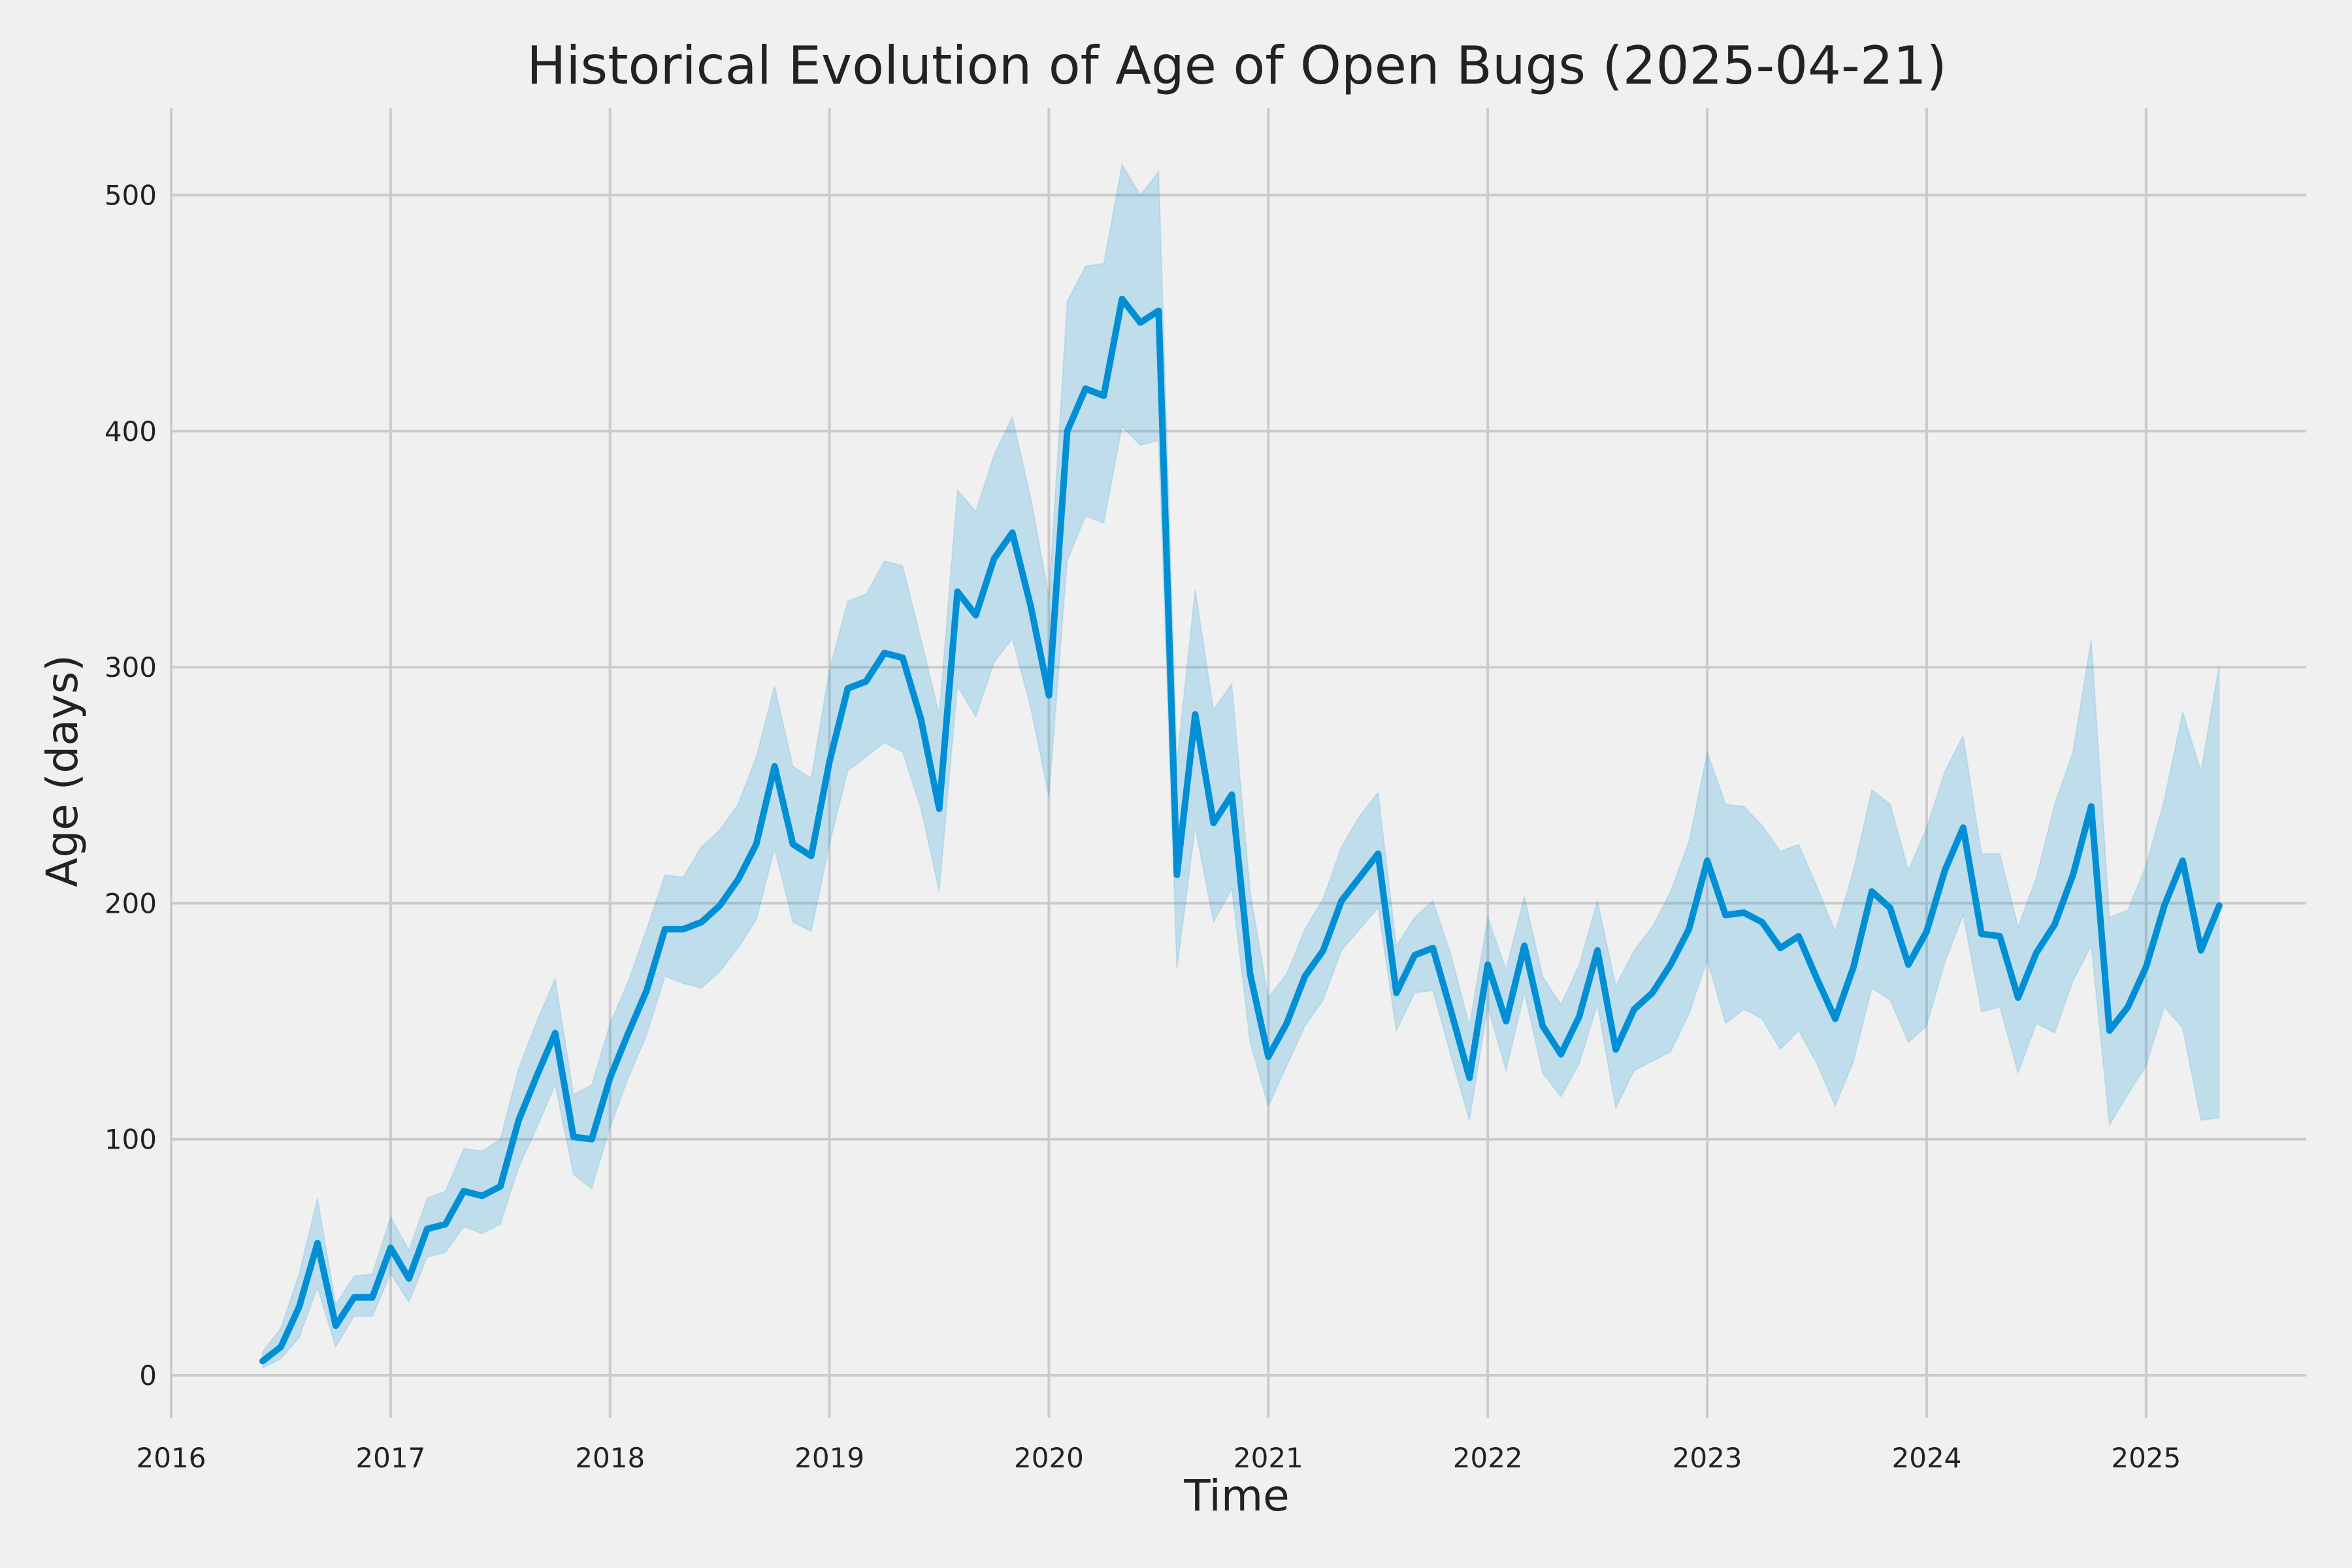  Describe the element at coordinates (148, 1376) in the screenshot. I see `y-tick-label: 0` at that location.